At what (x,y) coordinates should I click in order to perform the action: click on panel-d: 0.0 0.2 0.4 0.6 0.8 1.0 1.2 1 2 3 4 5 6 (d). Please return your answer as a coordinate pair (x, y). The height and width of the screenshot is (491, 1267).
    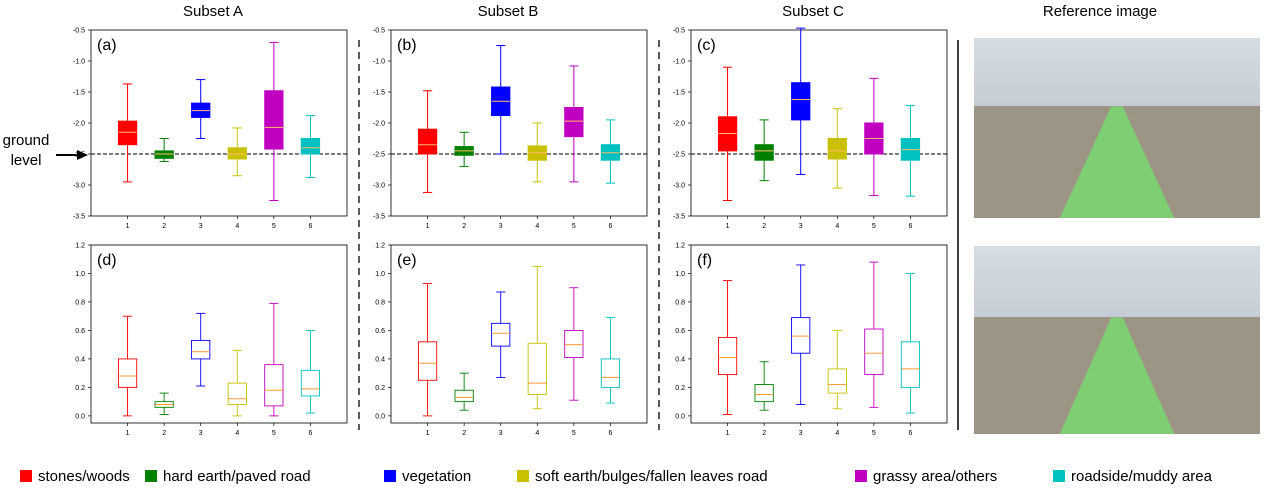
    Looking at the image, I should click on (211, 340).